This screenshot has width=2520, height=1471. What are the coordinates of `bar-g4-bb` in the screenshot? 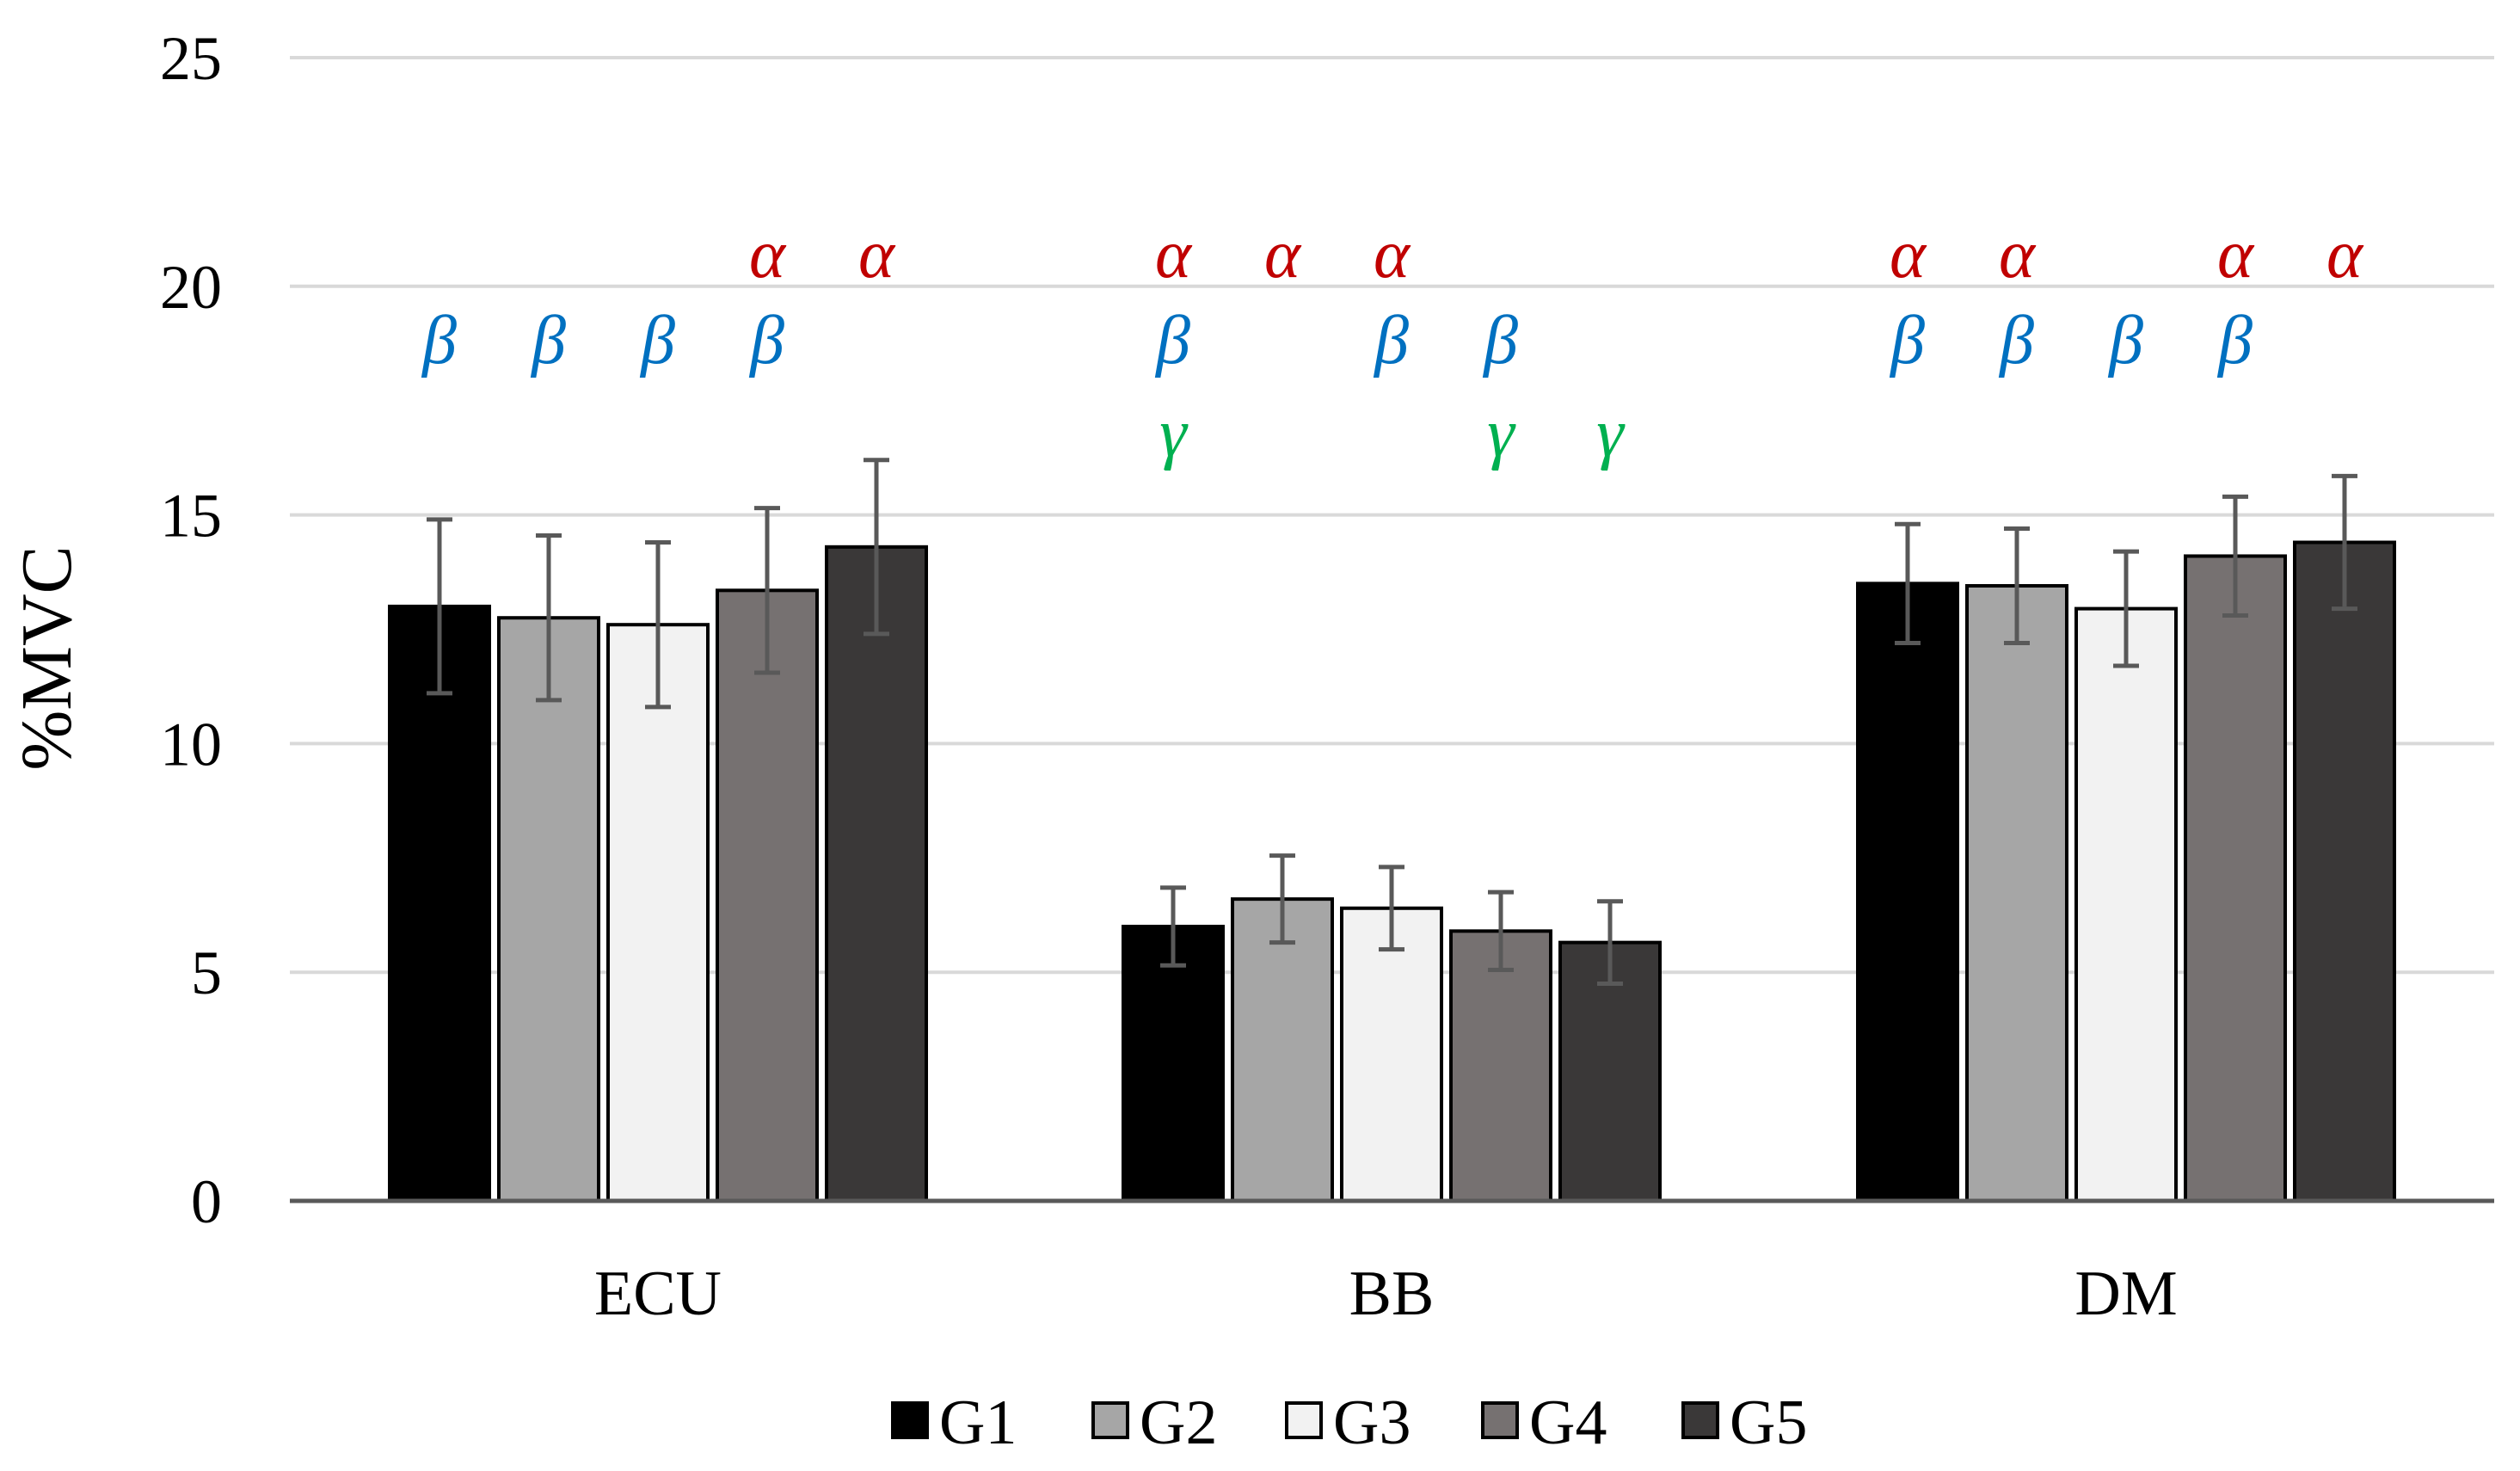 It's located at (1501, 1066).